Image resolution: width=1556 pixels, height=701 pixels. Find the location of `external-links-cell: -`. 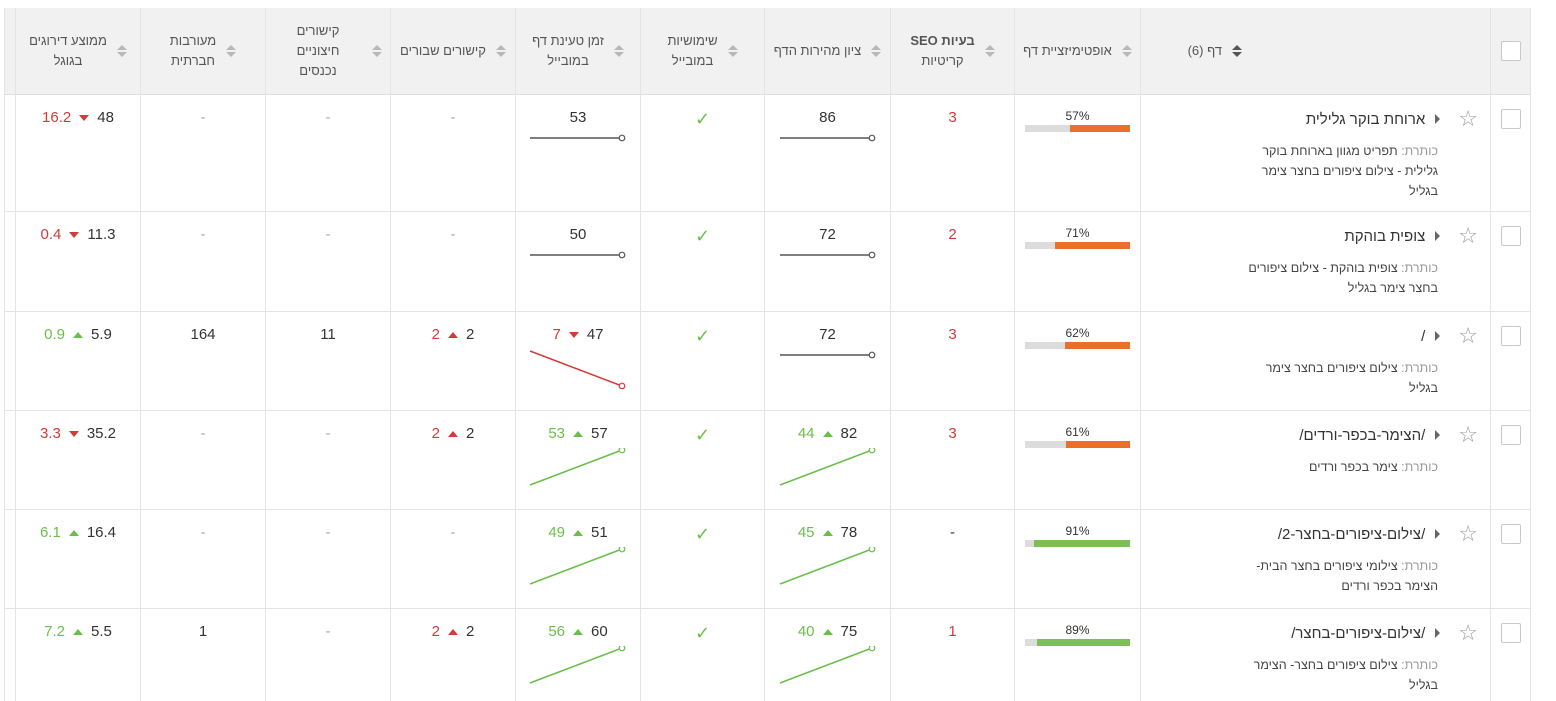

external-links-cell: - is located at coordinates (328, 460).